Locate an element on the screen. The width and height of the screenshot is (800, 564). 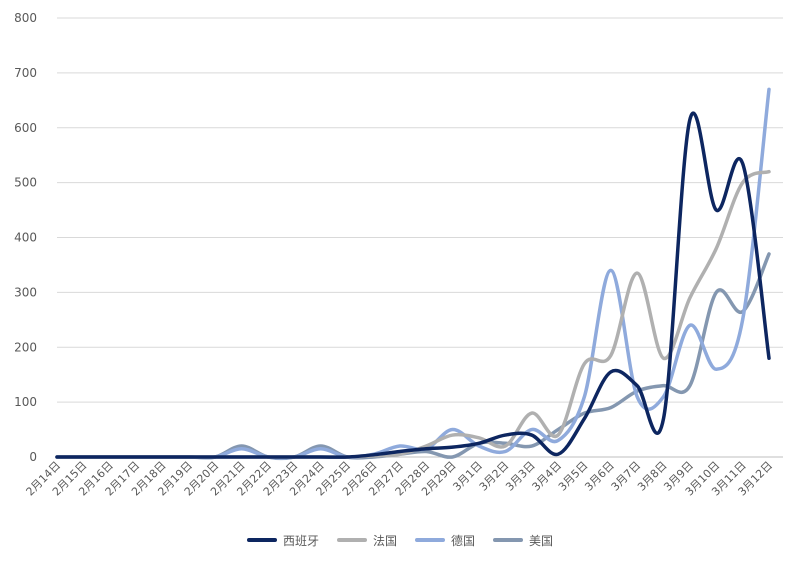
legend-item: 西班牙 is located at coordinates (282, 540).